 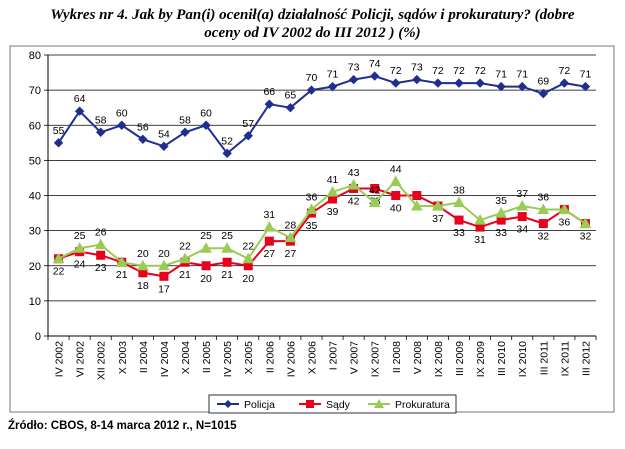 I want to click on data-label: 39, so click(x=333, y=212).